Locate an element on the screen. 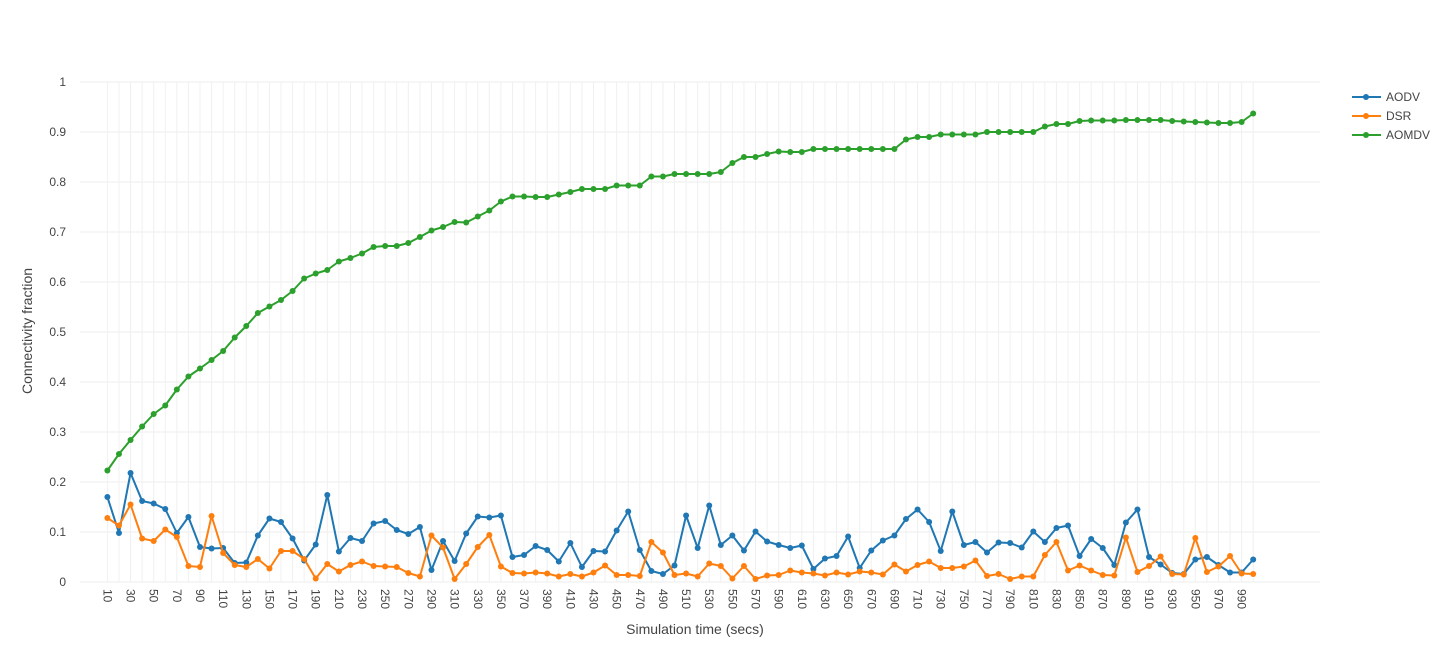  y-tick-label: 0.3 is located at coordinates (57, 432).